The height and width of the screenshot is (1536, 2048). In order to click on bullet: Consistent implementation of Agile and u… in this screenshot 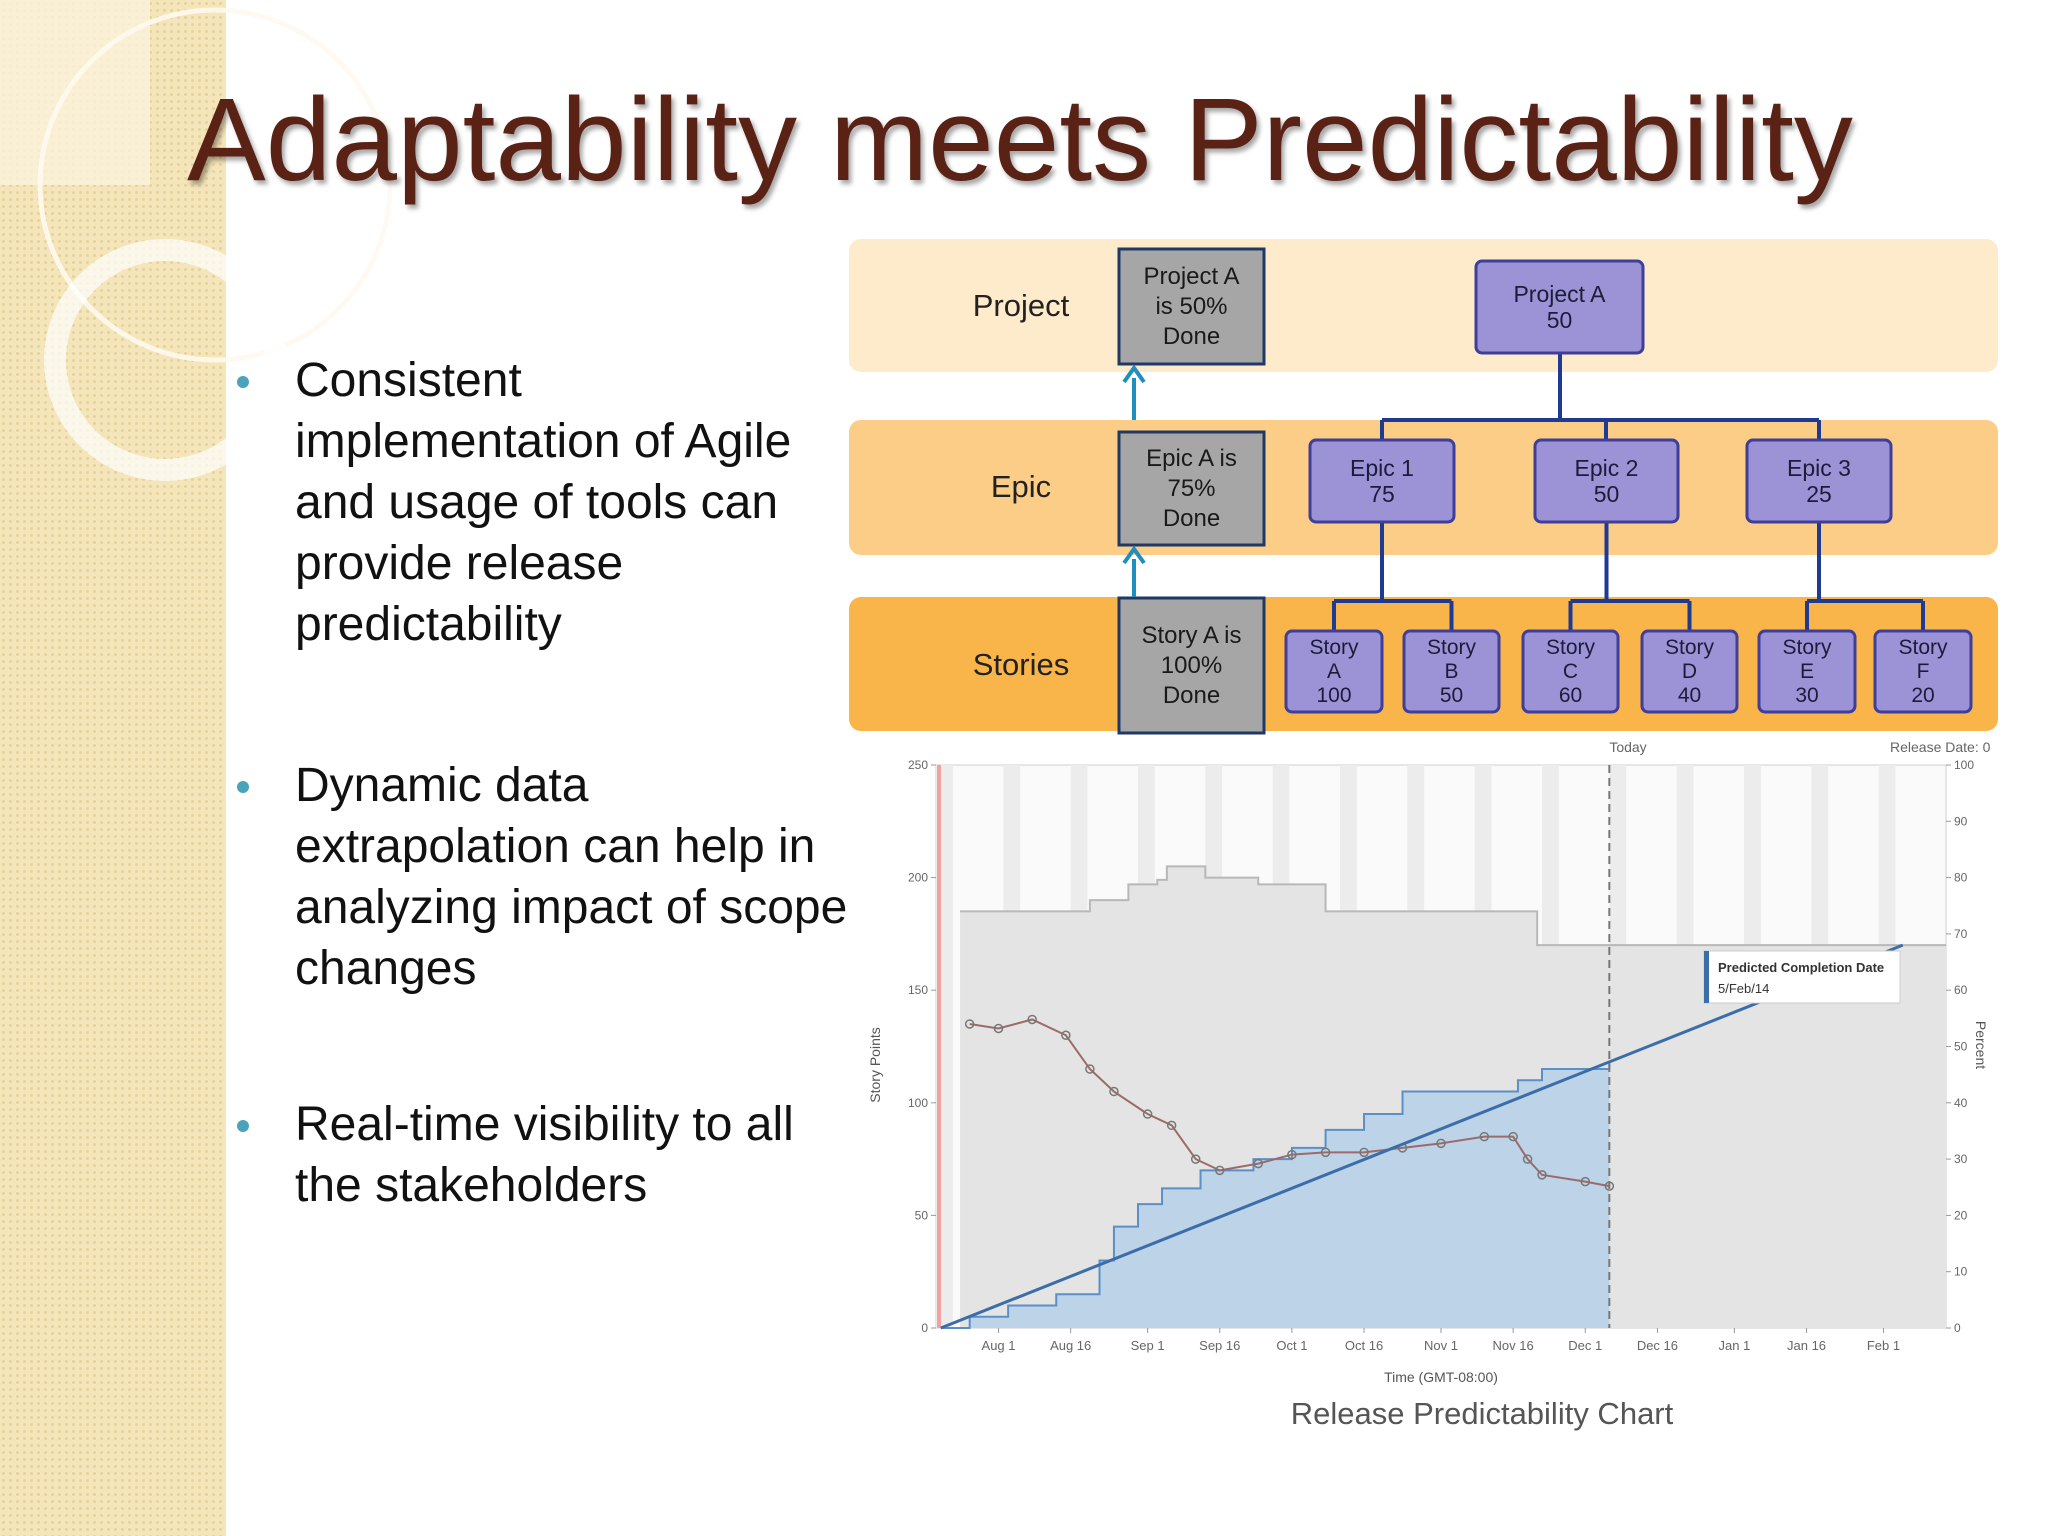, I will do `click(548, 502)`.